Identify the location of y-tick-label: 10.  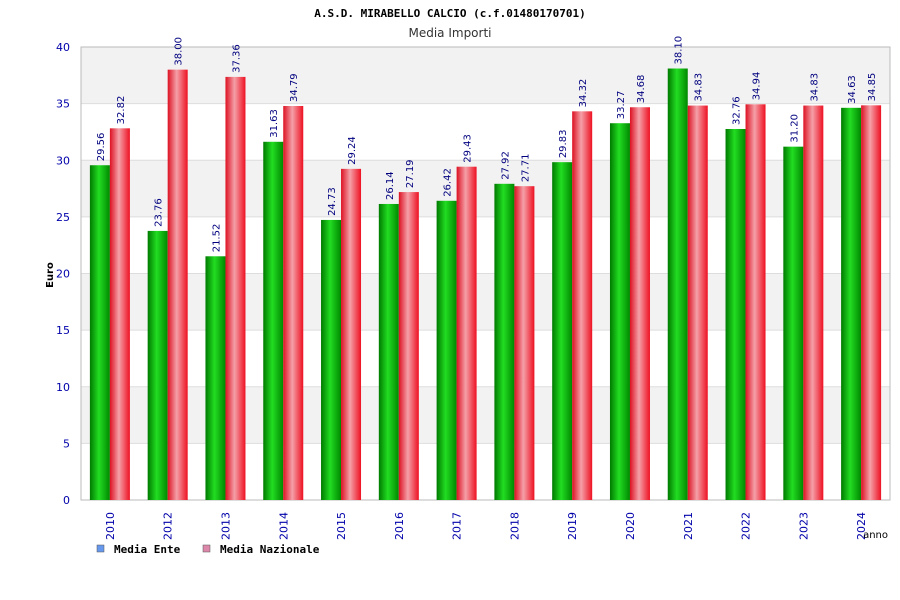
(63, 387).